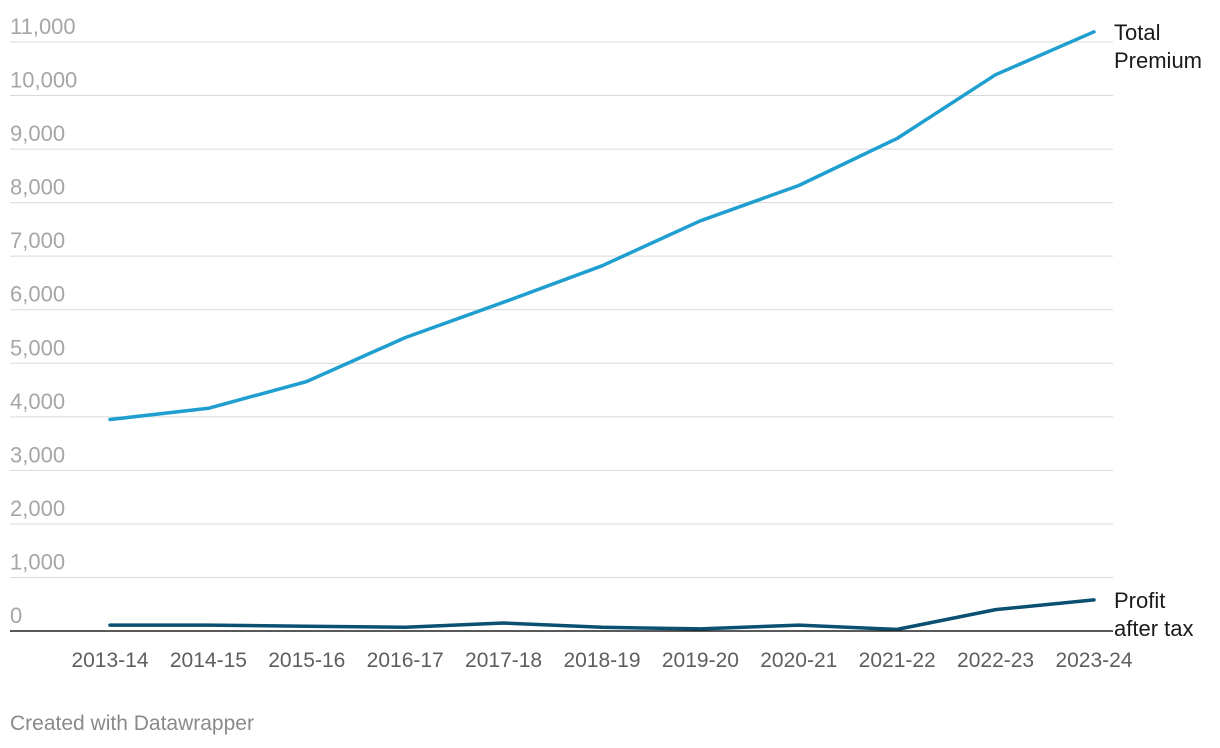  Describe the element at coordinates (1093, 660) in the screenshot. I see `x-tick-label: 2023-24` at that location.